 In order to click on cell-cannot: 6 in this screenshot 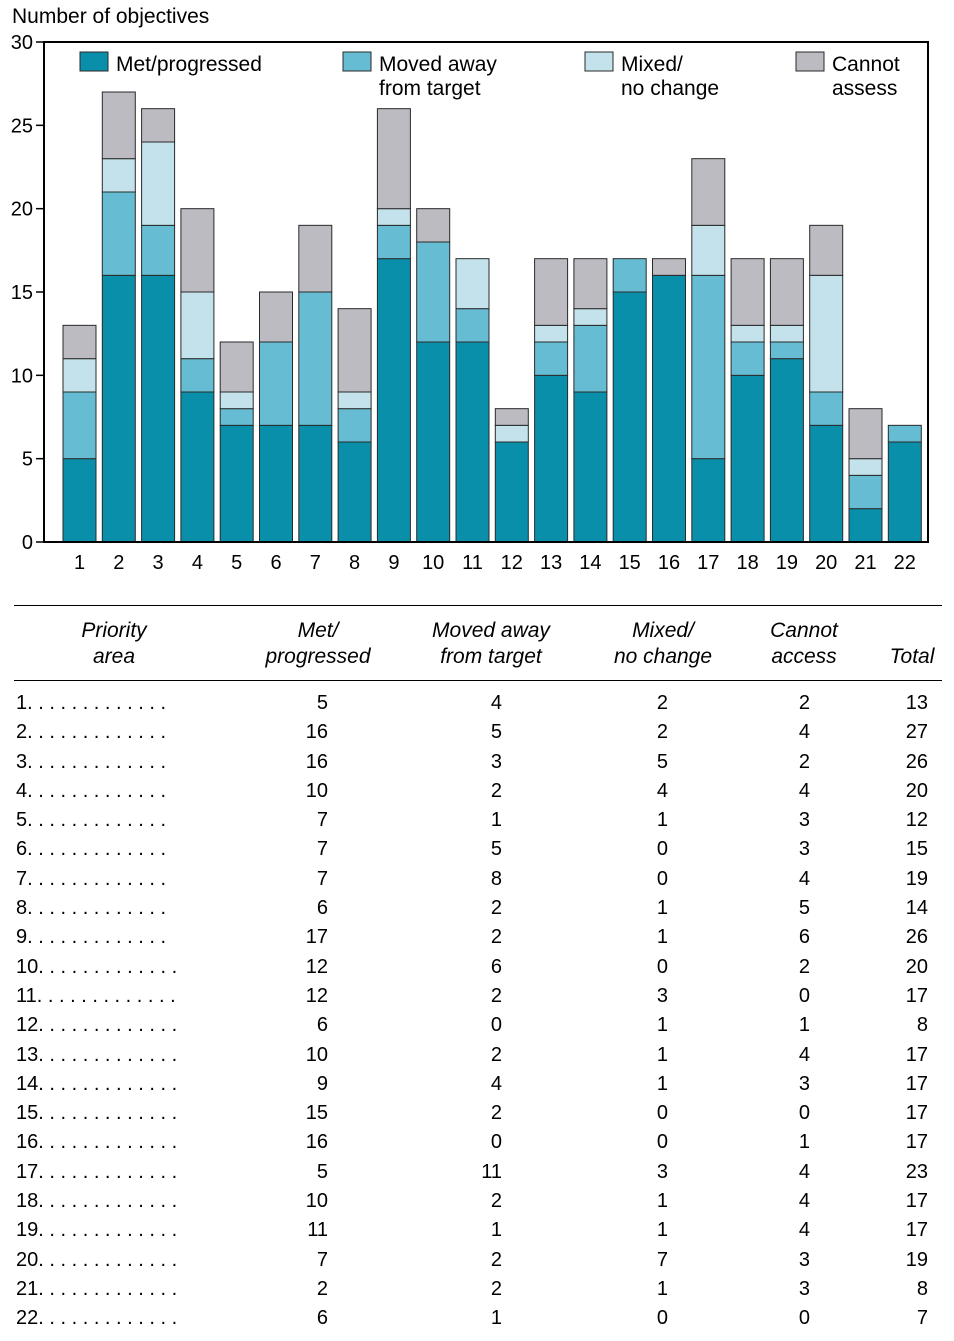, I will do `click(804, 937)`.